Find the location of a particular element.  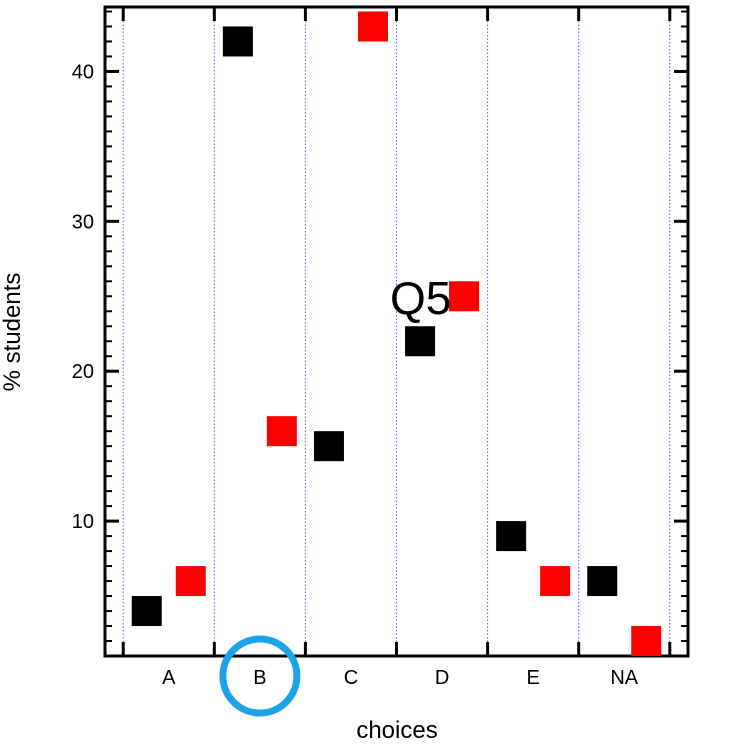

x-tick-label: D is located at coordinates (442, 678).